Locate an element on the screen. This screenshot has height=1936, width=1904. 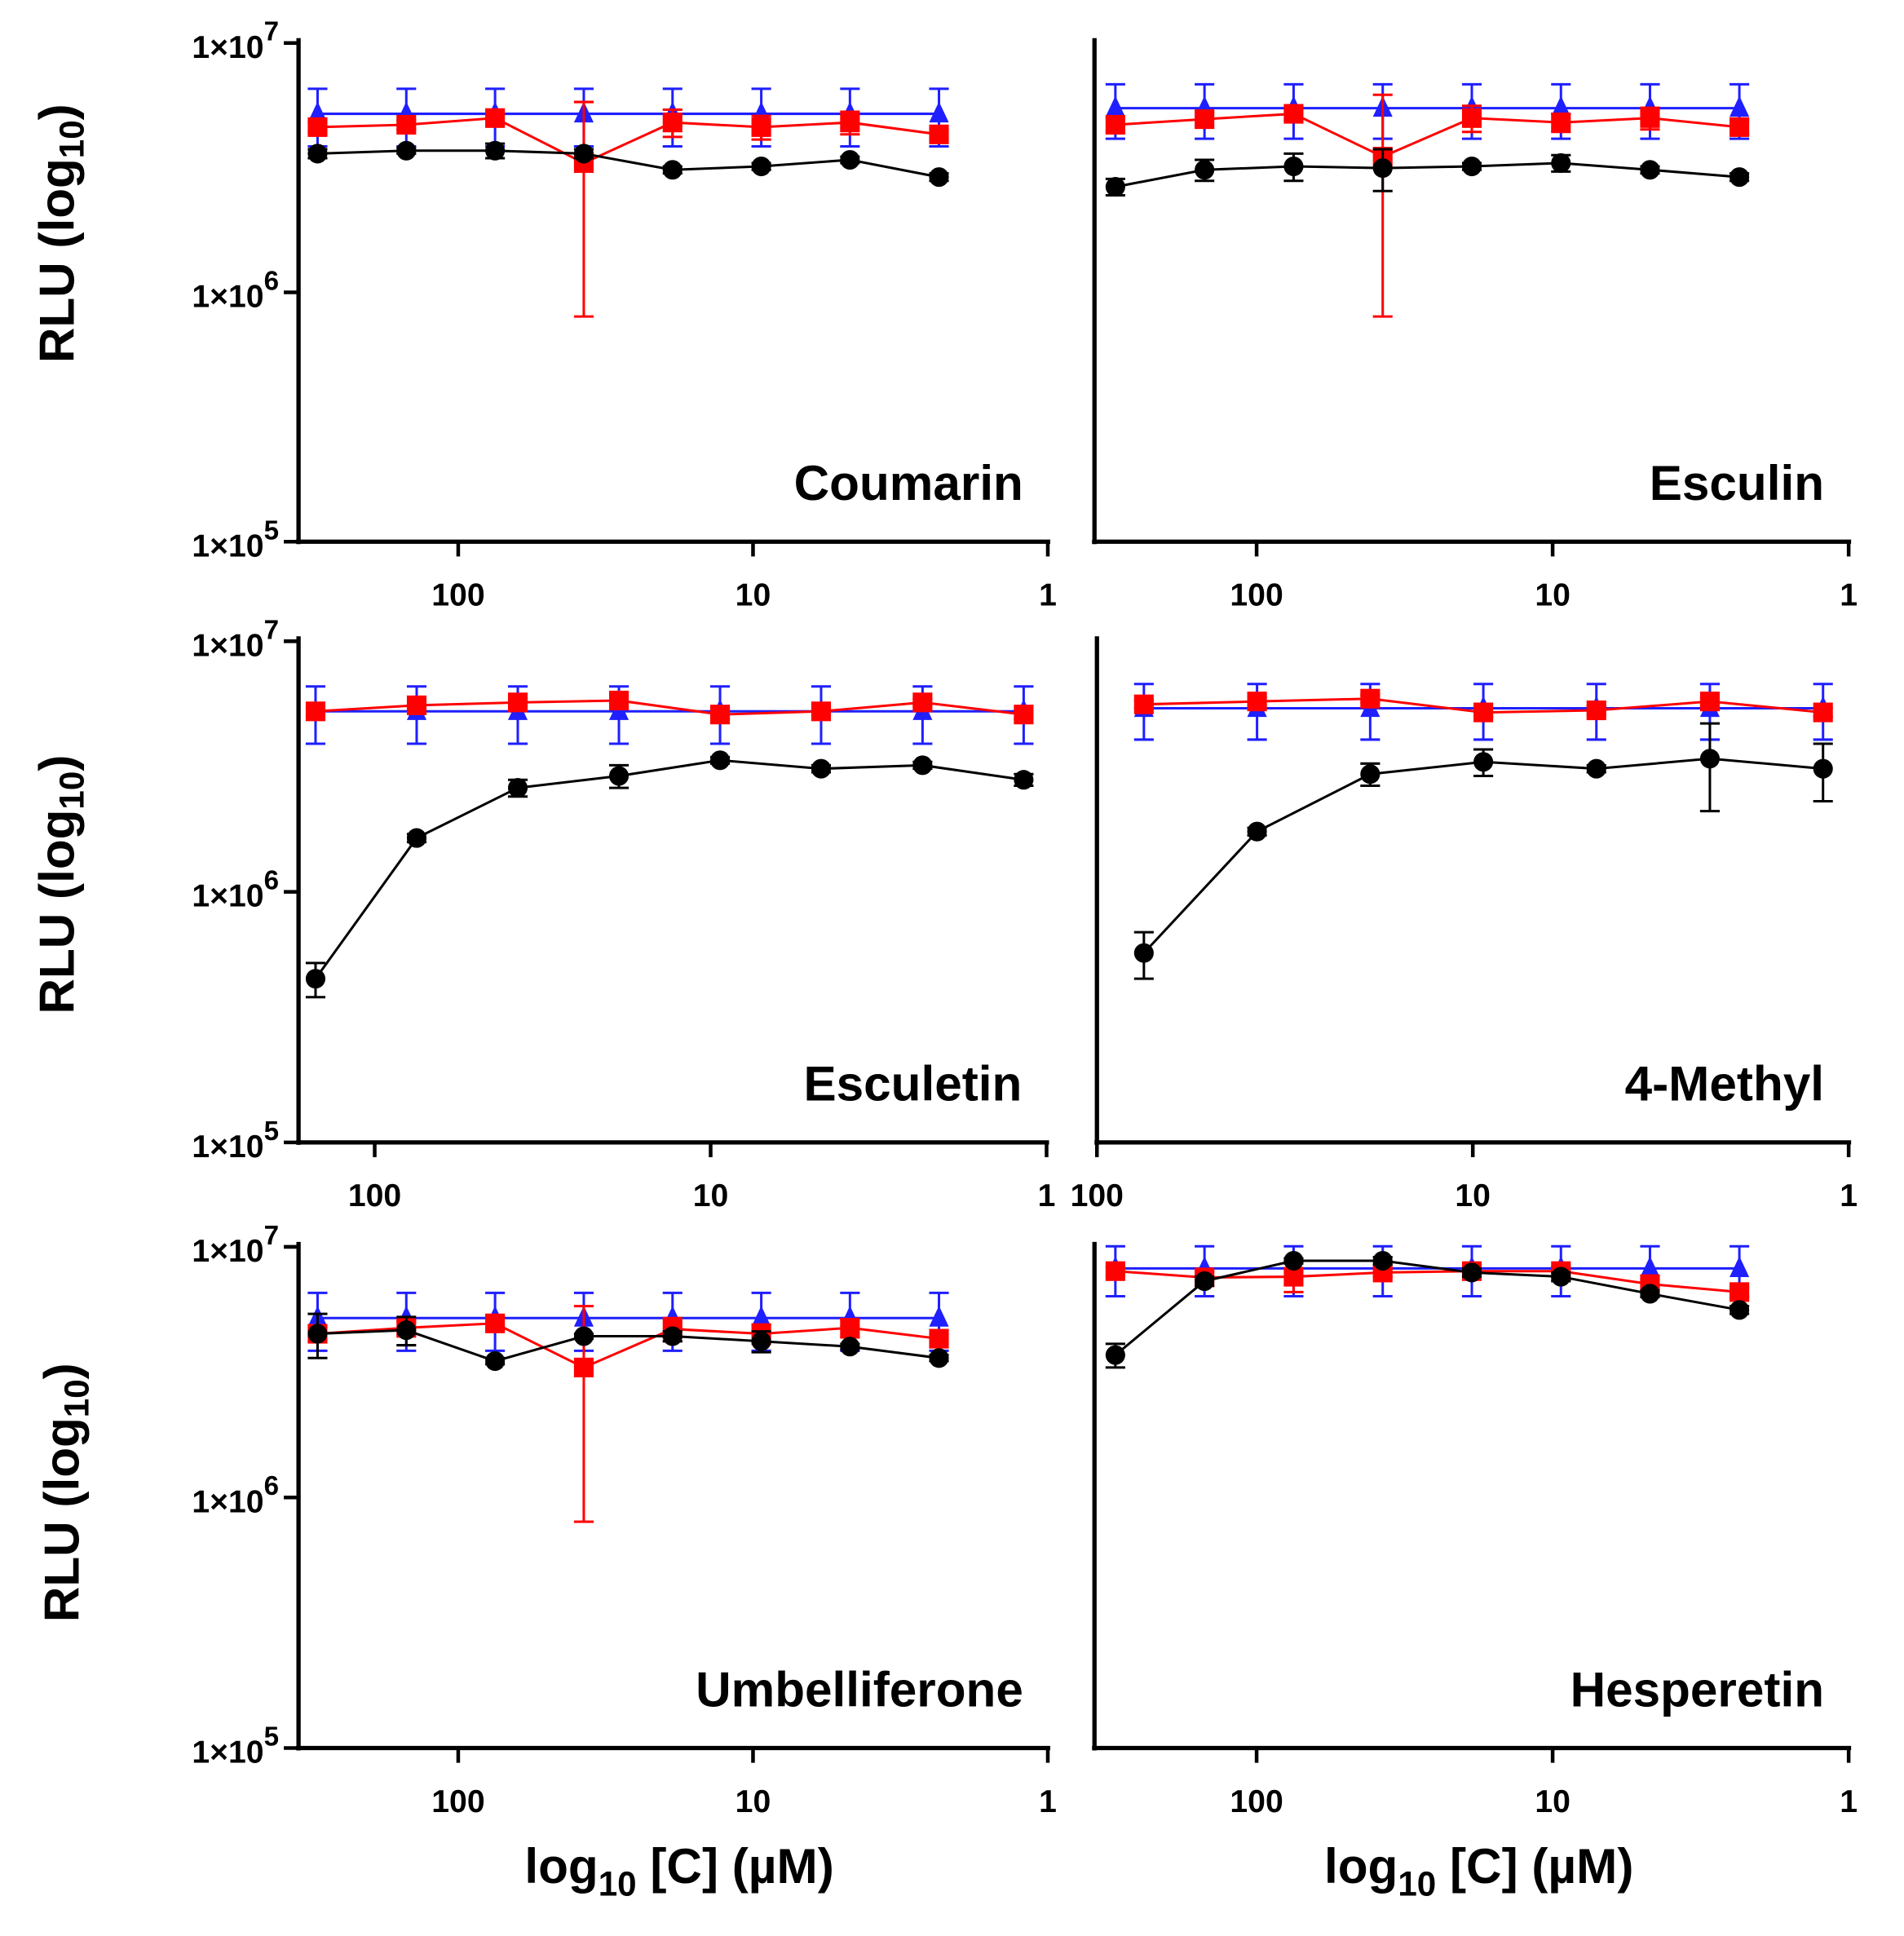
panel-title: Coumarin is located at coordinates (909, 483).